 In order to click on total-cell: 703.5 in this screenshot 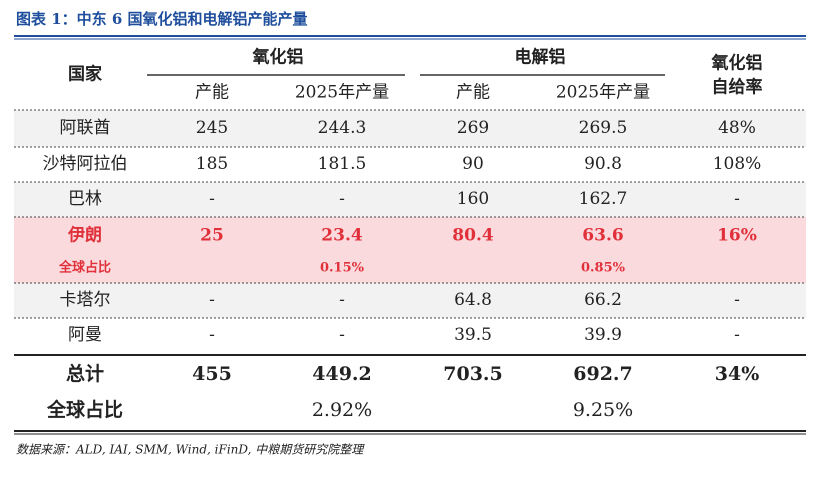, I will do `click(473, 374)`.